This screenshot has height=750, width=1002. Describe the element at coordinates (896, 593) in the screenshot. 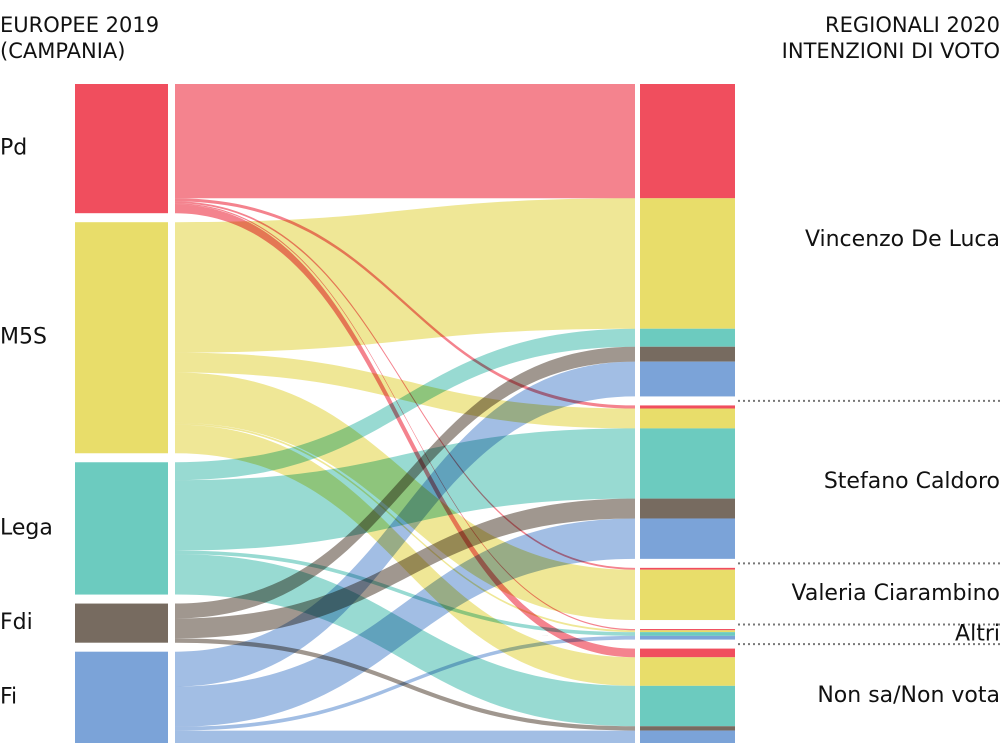

I see `target-label: Valeria Ciarambino` at that location.